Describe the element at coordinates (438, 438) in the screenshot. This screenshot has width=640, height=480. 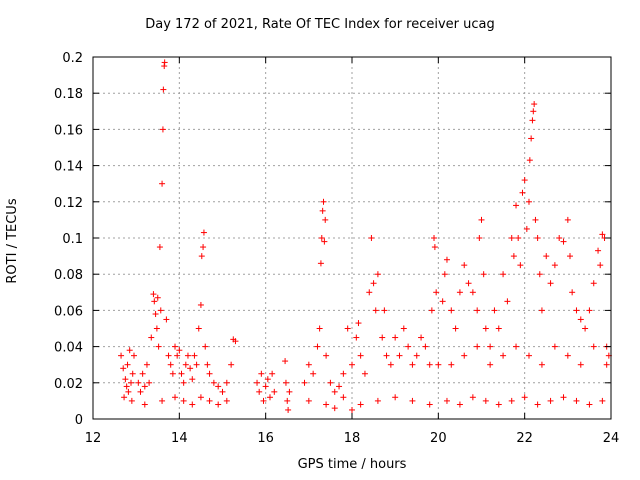
I see `x-tick-label: 20` at that location.